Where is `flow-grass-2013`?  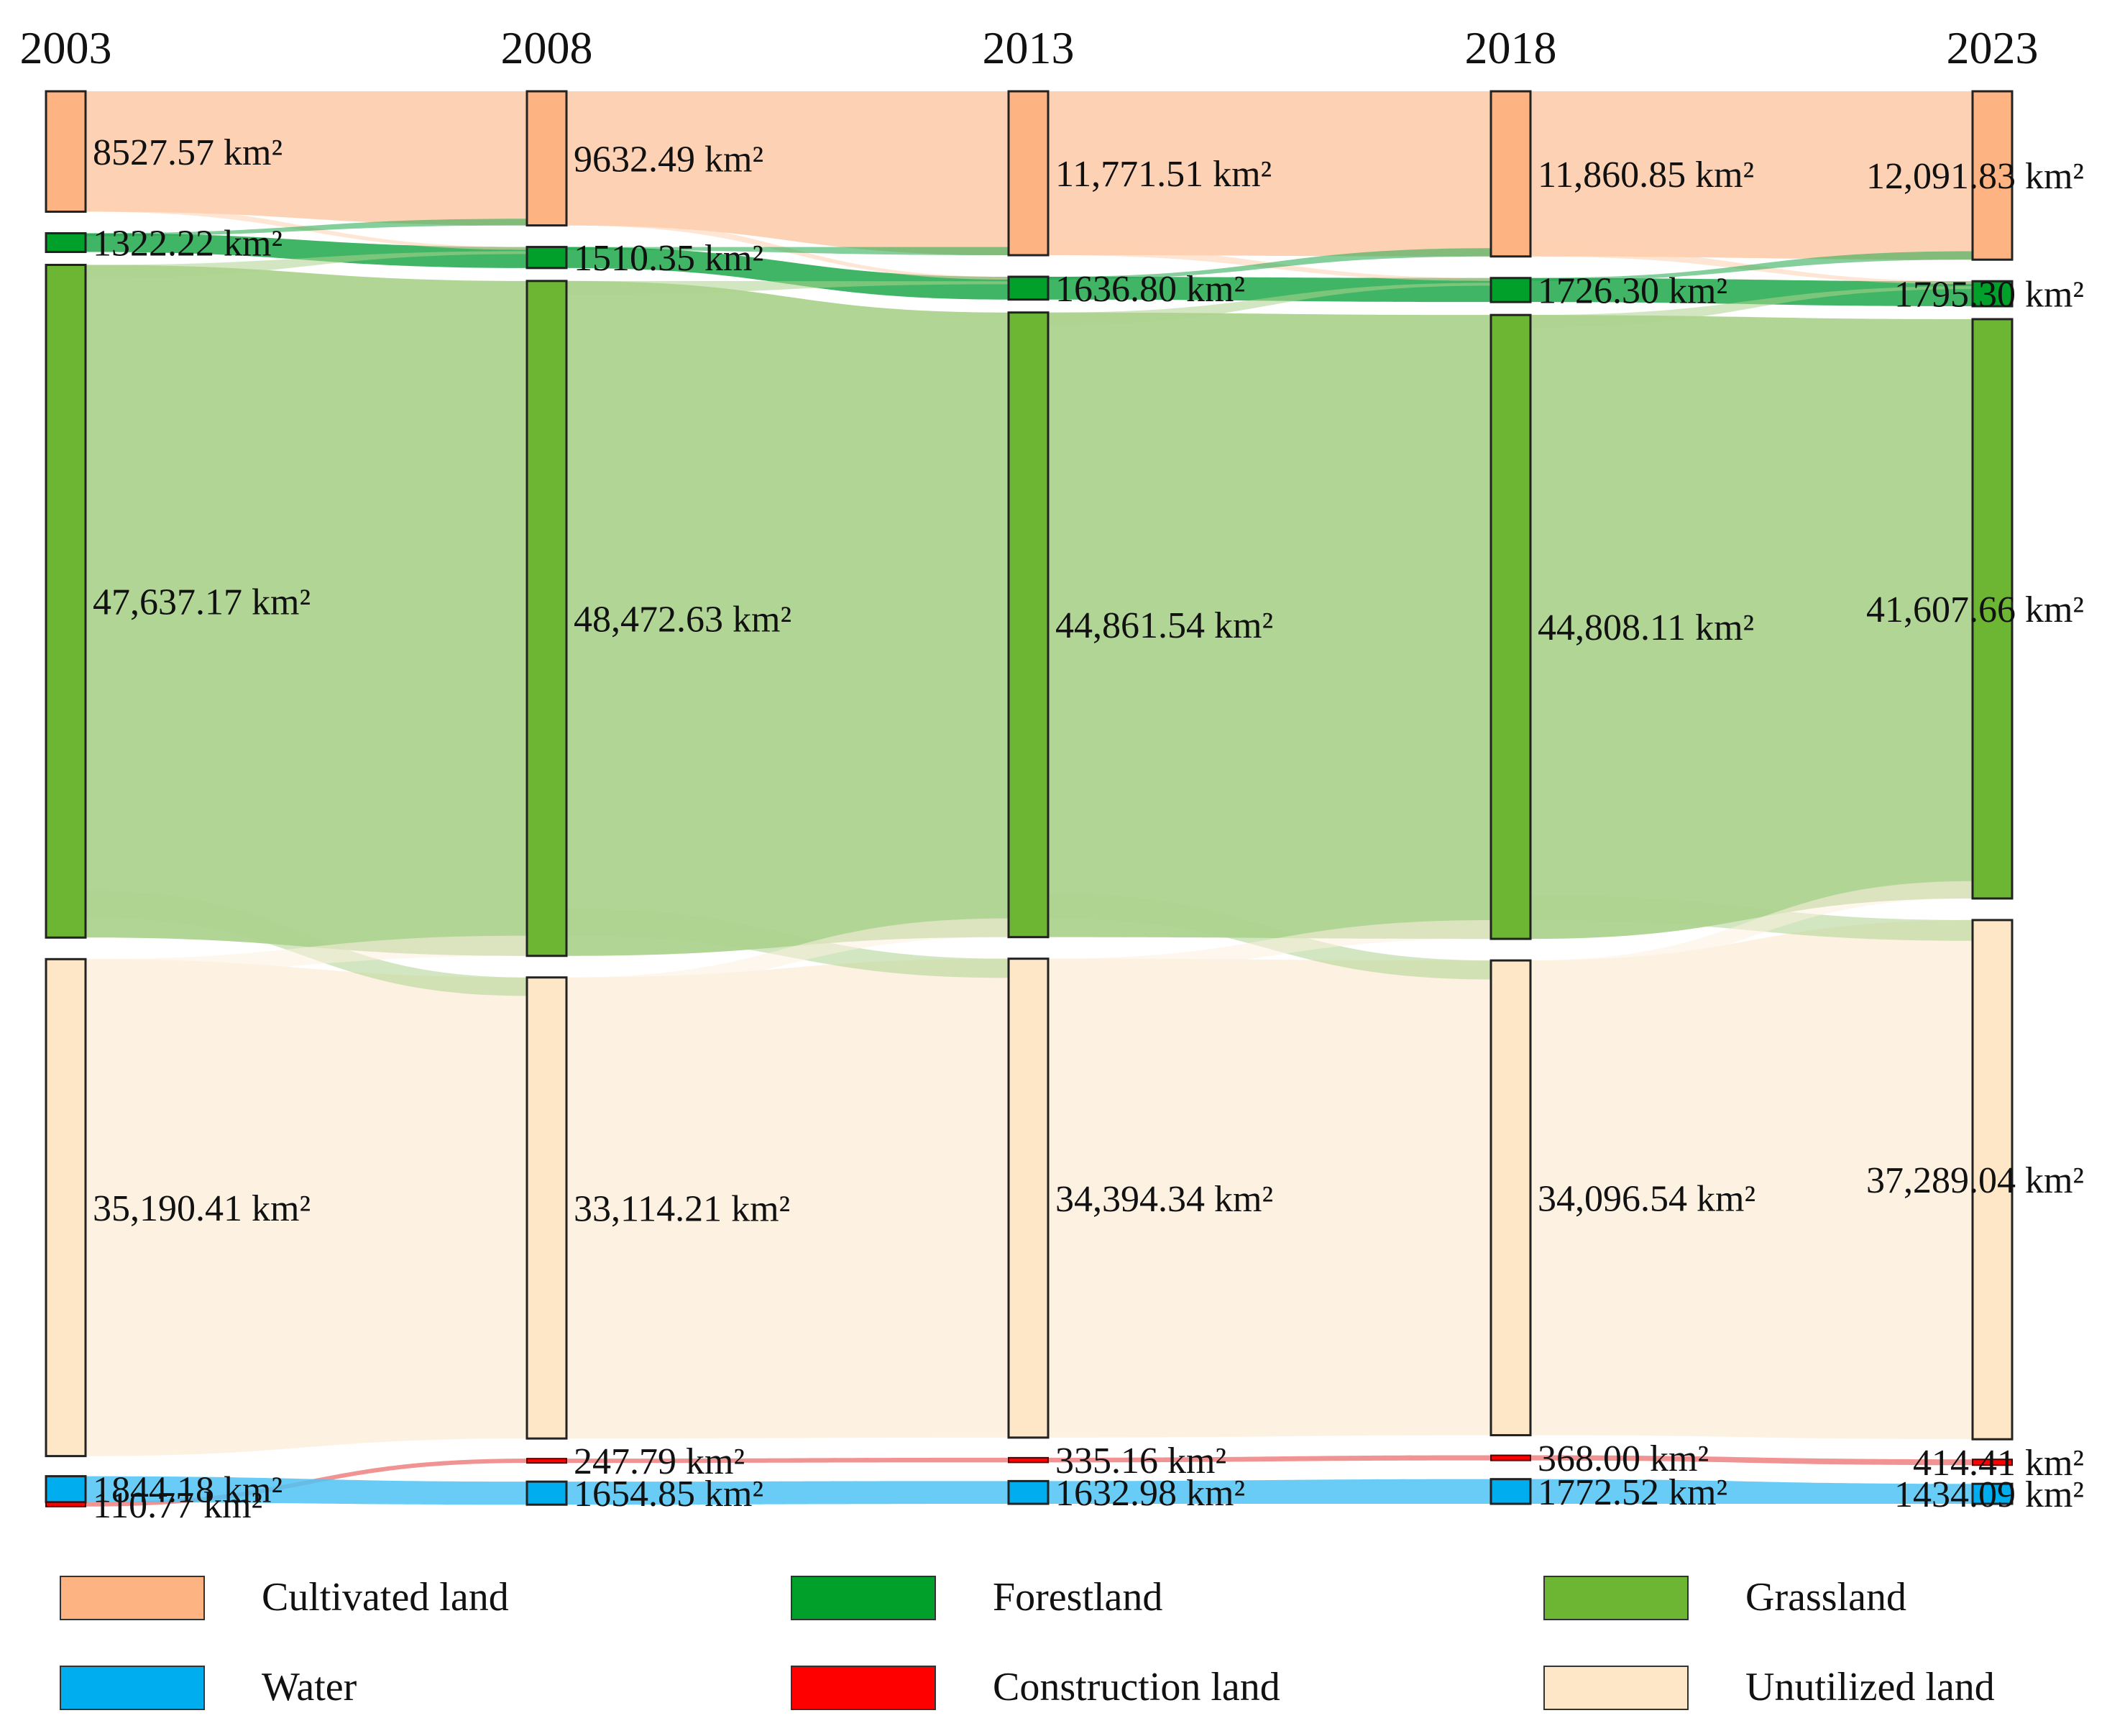
flow-grass-2013 is located at coordinates (1269, 626).